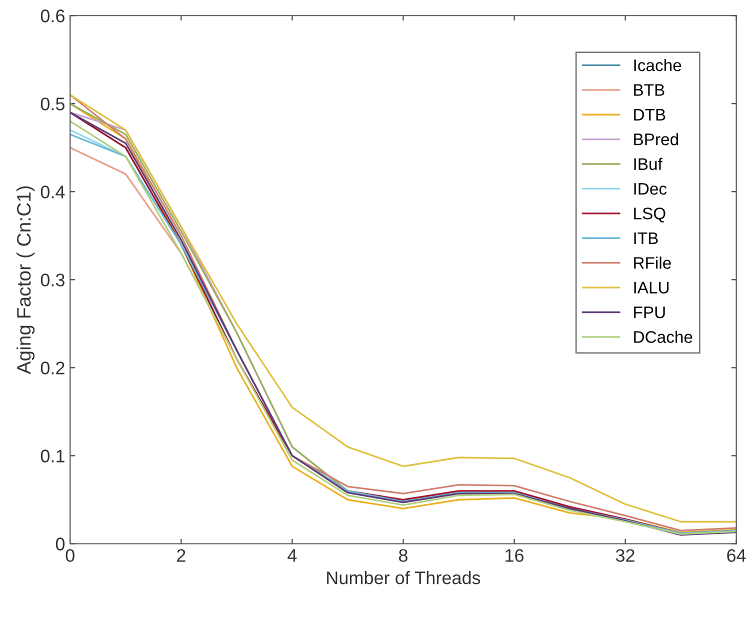  Describe the element at coordinates (52, 456) in the screenshot. I see `y-tick-label: 0.1` at that location.